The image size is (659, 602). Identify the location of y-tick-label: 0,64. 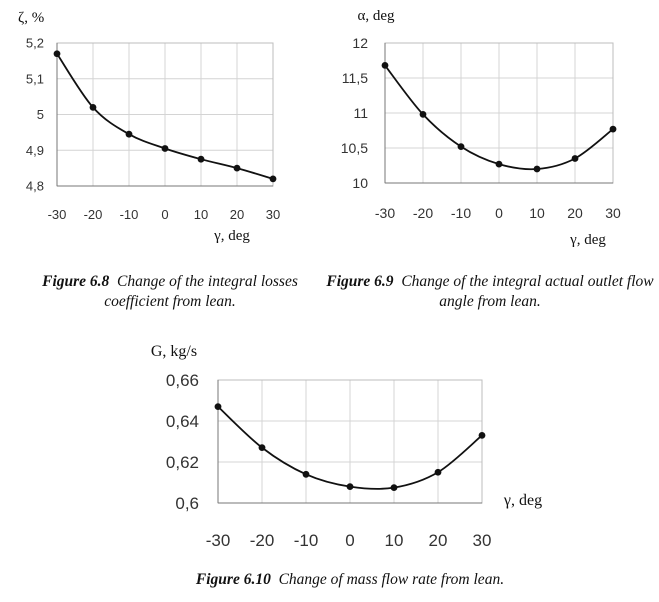
(182, 421).